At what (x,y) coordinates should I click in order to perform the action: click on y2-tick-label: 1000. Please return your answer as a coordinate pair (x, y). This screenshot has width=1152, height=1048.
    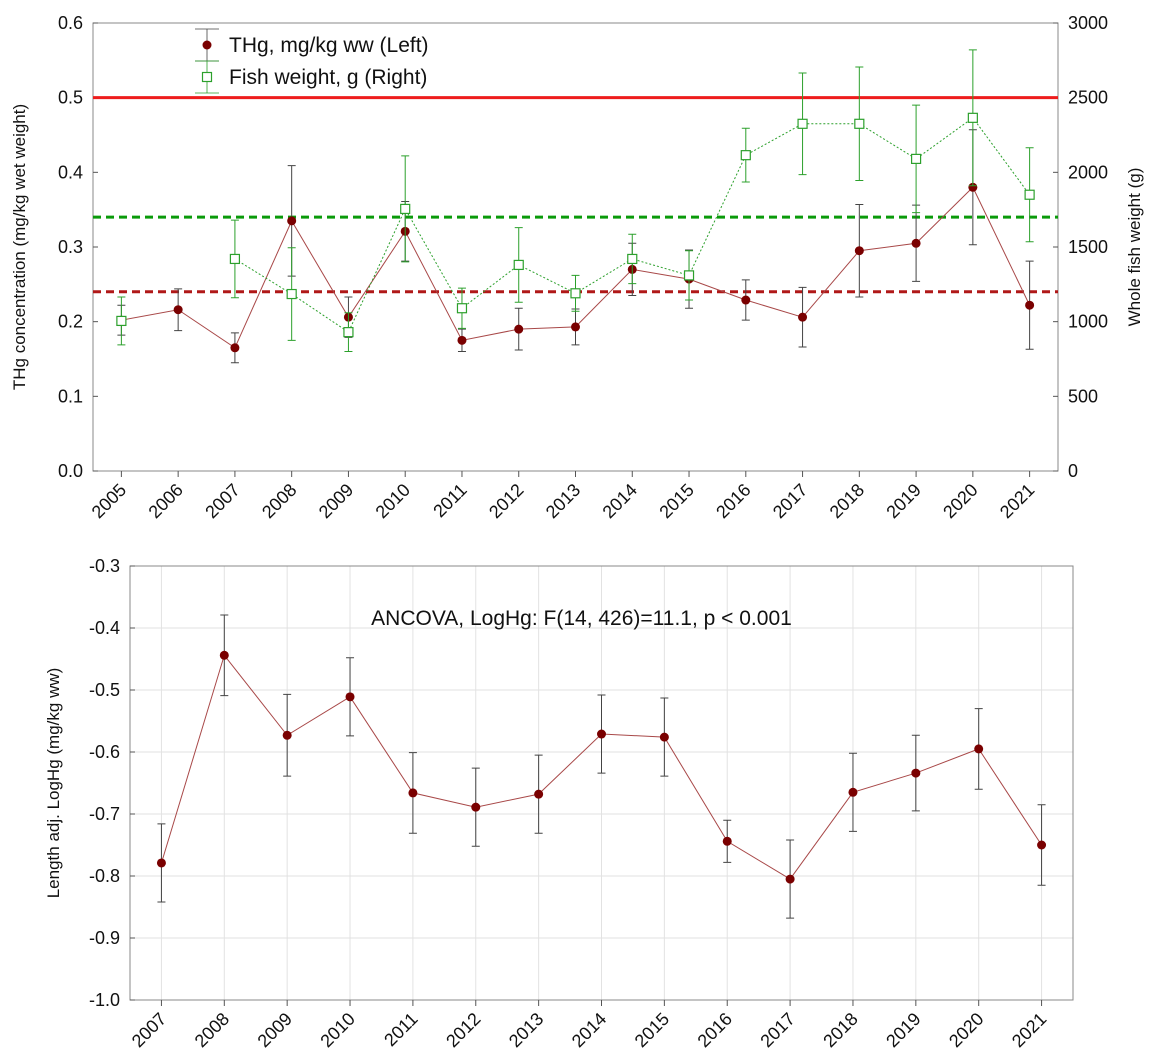
    Looking at the image, I should click on (1088, 322).